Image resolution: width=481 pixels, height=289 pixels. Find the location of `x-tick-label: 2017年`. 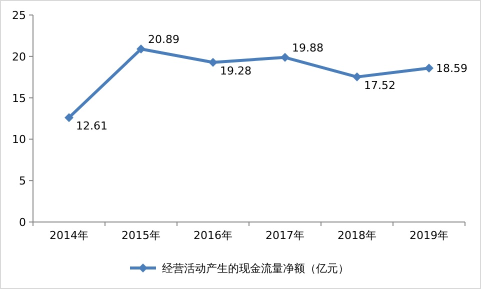

x-tick-label: 2017年 is located at coordinates (285, 235).